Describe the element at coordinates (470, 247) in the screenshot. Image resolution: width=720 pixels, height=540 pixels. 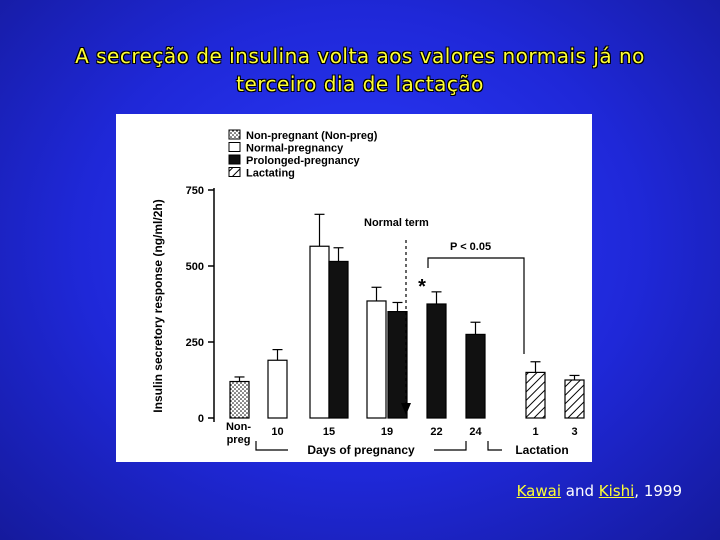
I see `significance-label: P < 0.05` at that location.